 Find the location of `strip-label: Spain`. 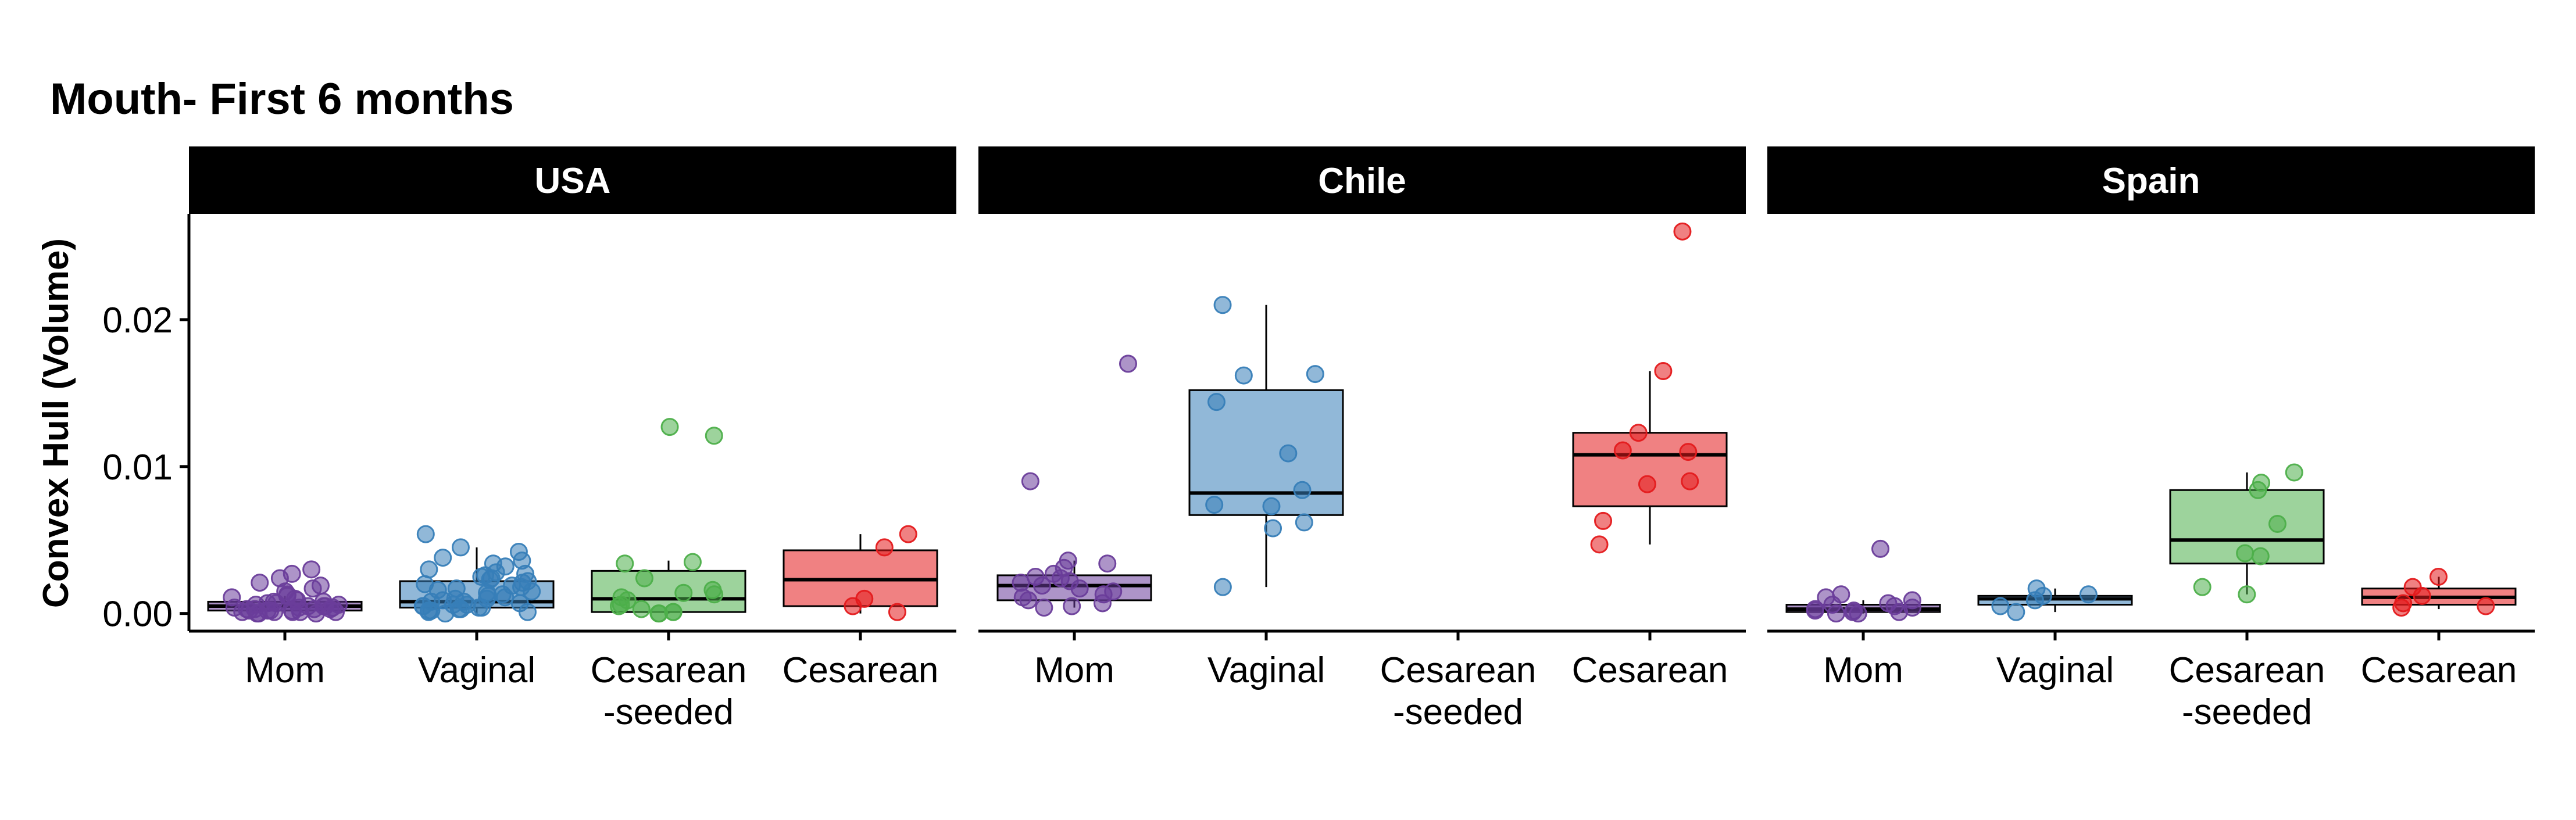

strip-label: Spain is located at coordinates (2151, 181).